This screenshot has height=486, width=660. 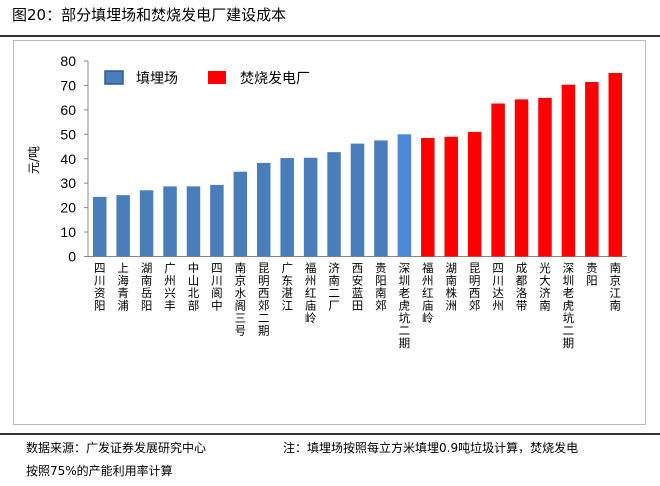 What do you see at coordinates (216, 287) in the screenshot?
I see `x-tick-label: 四川阆中` at bounding box center [216, 287].